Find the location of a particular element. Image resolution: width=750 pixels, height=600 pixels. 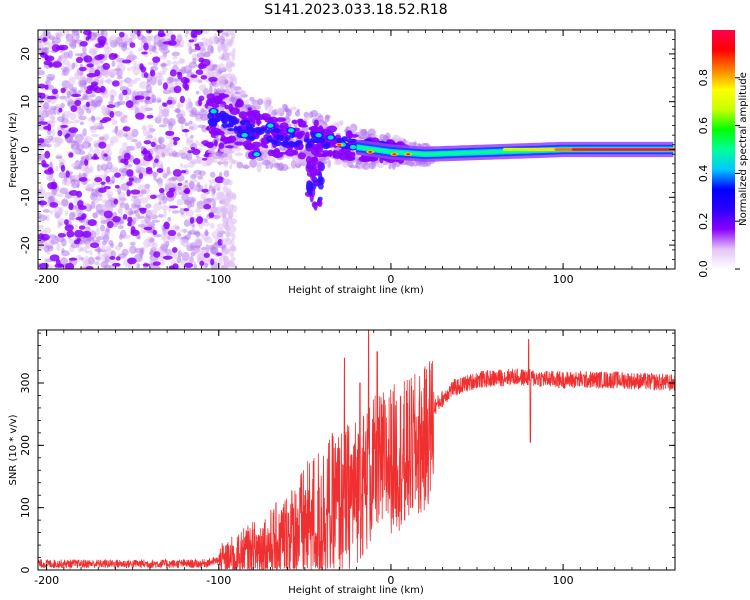

heatmap-y-tick-label: 10 is located at coordinates (25, 102).